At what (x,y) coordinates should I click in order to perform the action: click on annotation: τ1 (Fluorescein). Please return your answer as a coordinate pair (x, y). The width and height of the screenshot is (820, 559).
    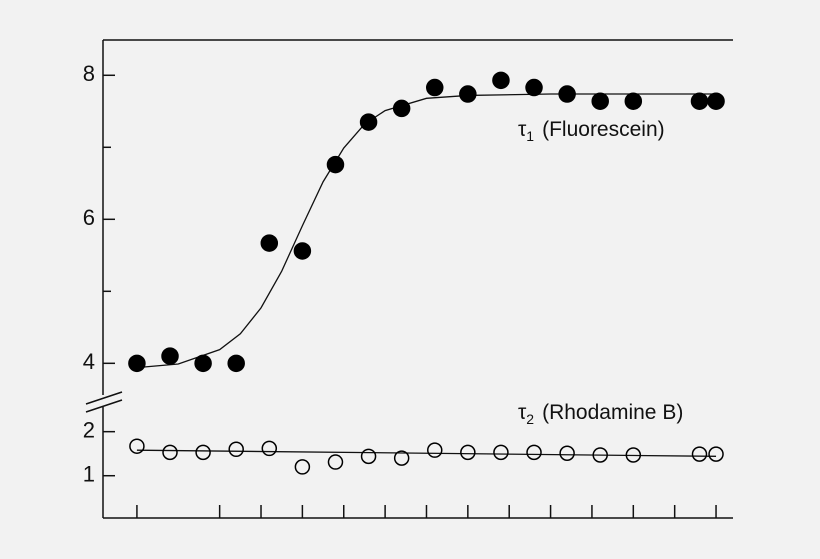
    Looking at the image, I should click on (591, 131).